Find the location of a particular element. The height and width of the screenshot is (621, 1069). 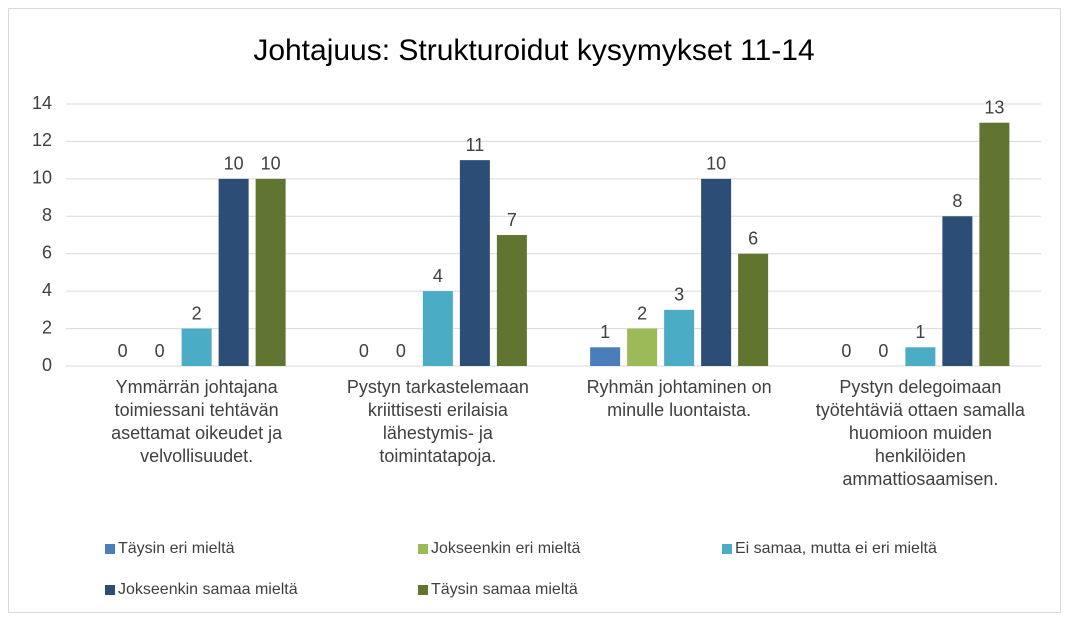

value-label: 4 is located at coordinates (438, 276).